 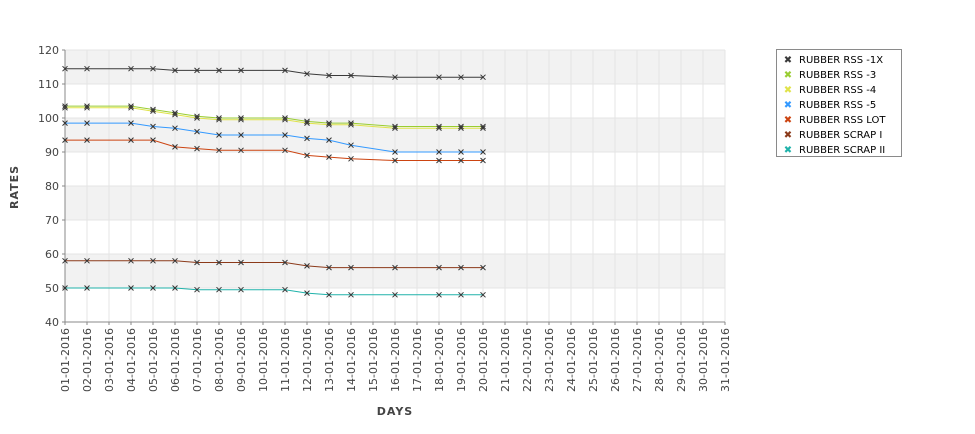 What do you see at coordinates (839, 90) in the screenshot?
I see `legend-item: ✖ RUBBER RSS -4` at bounding box center [839, 90].